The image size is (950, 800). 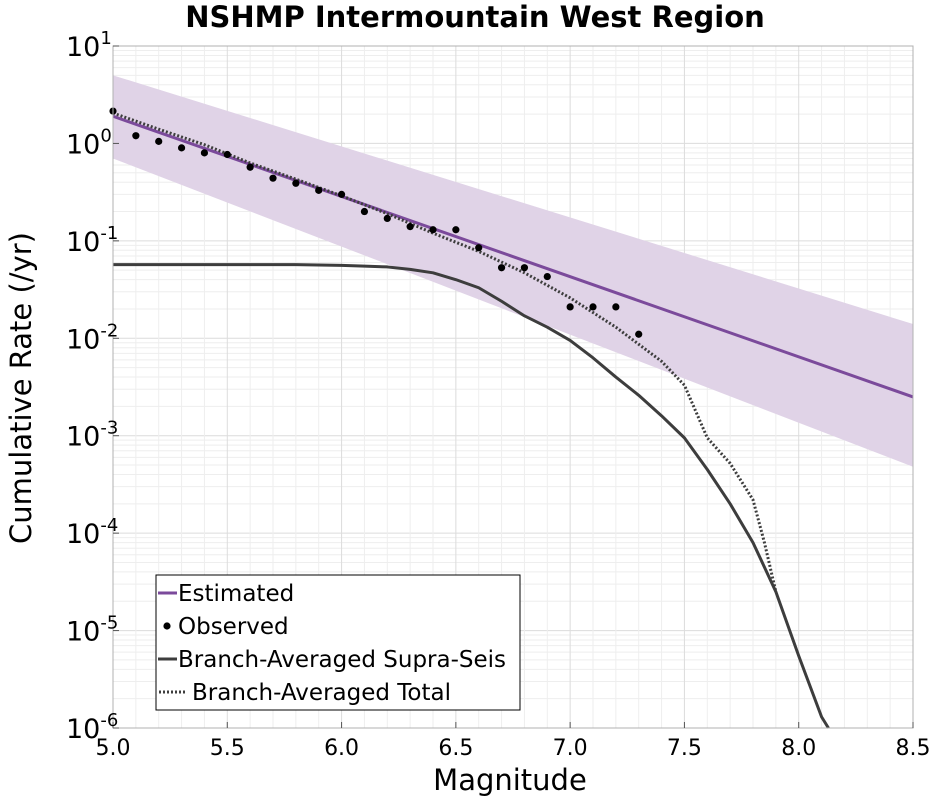 What do you see at coordinates (321, 693) in the screenshot?
I see `legend-label: Branch-Averaged Total` at bounding box center [321, 693].